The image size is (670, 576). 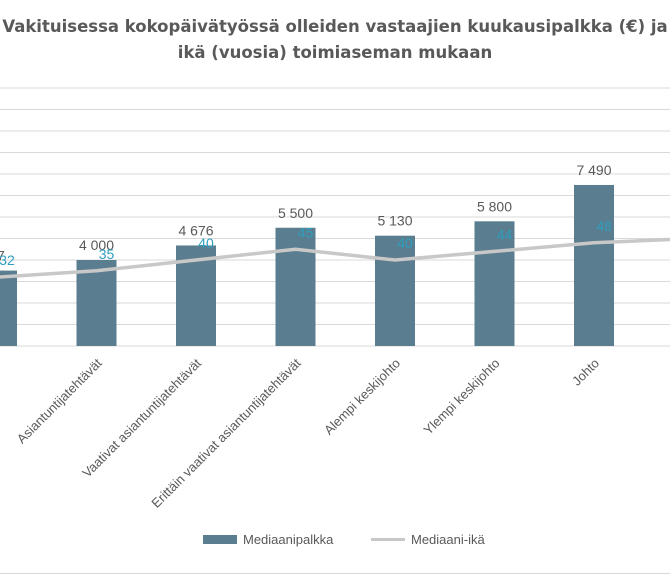 I want to click on bar-value-label: 5 800, so click(x=494, y=206).